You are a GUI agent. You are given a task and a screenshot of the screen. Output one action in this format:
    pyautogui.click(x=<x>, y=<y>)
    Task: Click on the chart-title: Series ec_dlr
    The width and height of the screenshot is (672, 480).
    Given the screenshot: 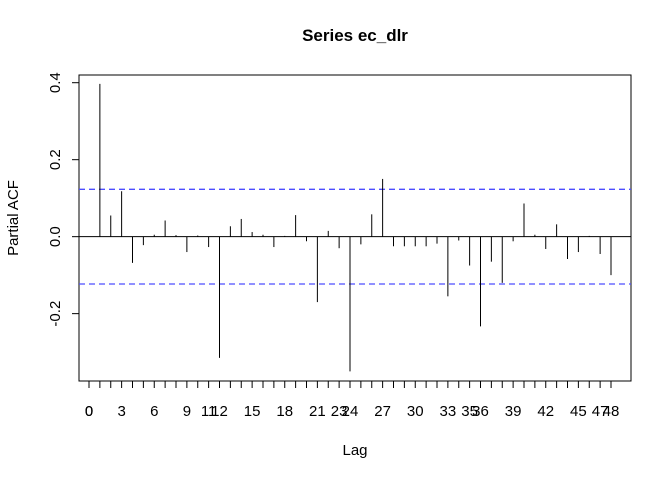 What is the action you would take?
    pyautogui.click(x=355, y=35)
    